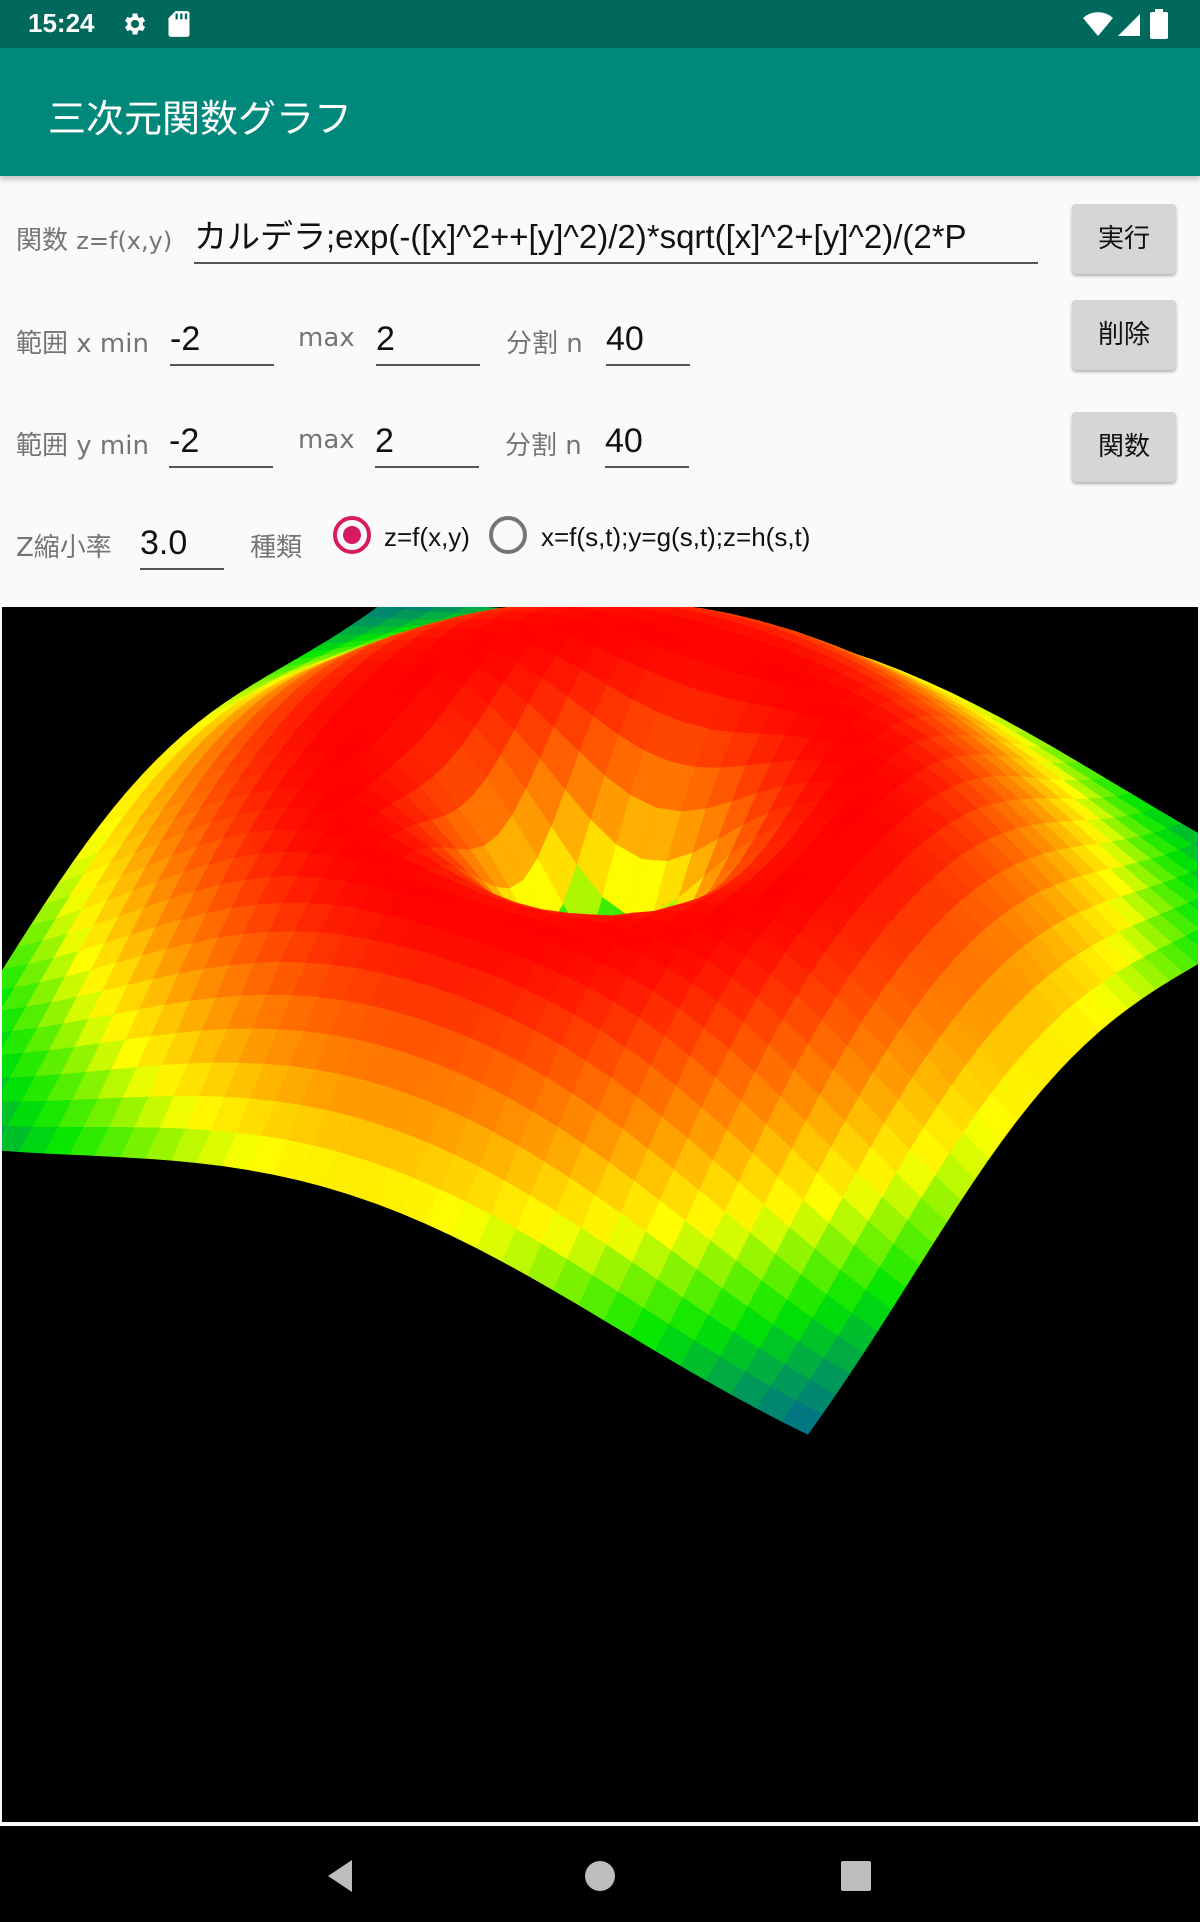  I want to click on xrange-label: 範囲 x min, so click(82, 344).